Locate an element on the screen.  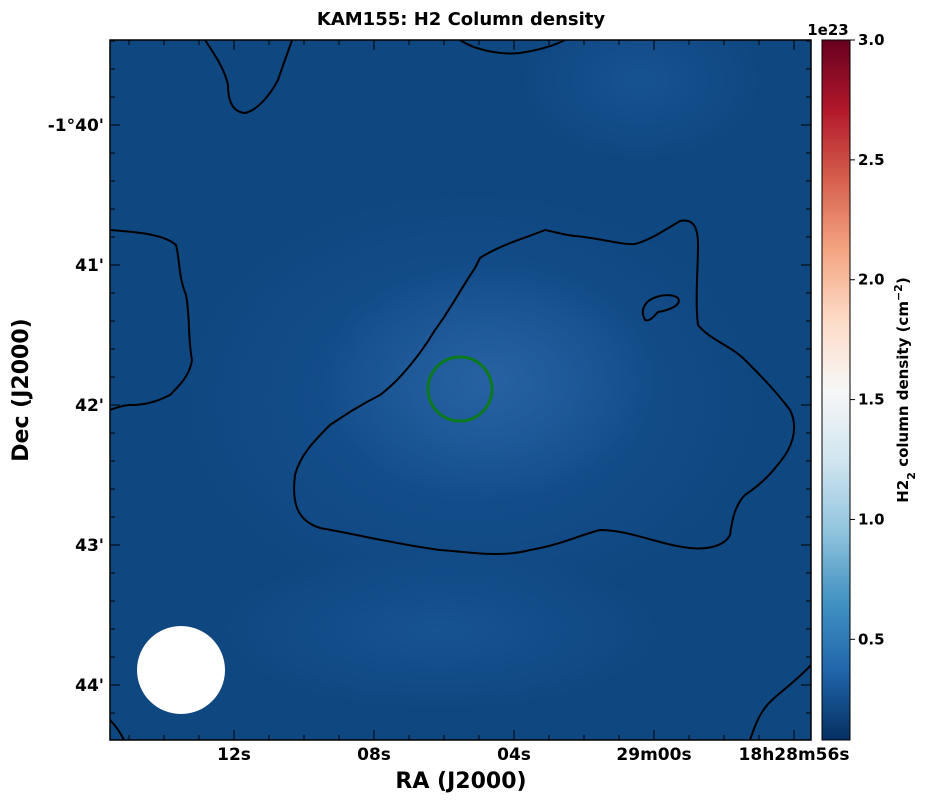
colorbar-label-rest: column density (cm is located at coordinates (903, 386).